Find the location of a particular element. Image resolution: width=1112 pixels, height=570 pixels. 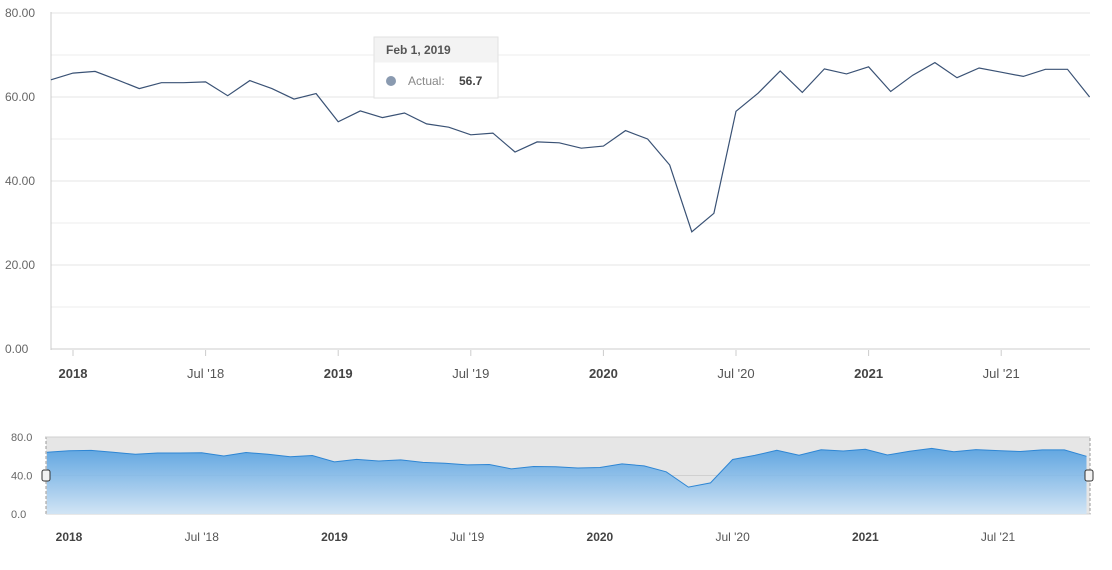

y-tick-label: 0.00 is located at coordinates (17, 349).